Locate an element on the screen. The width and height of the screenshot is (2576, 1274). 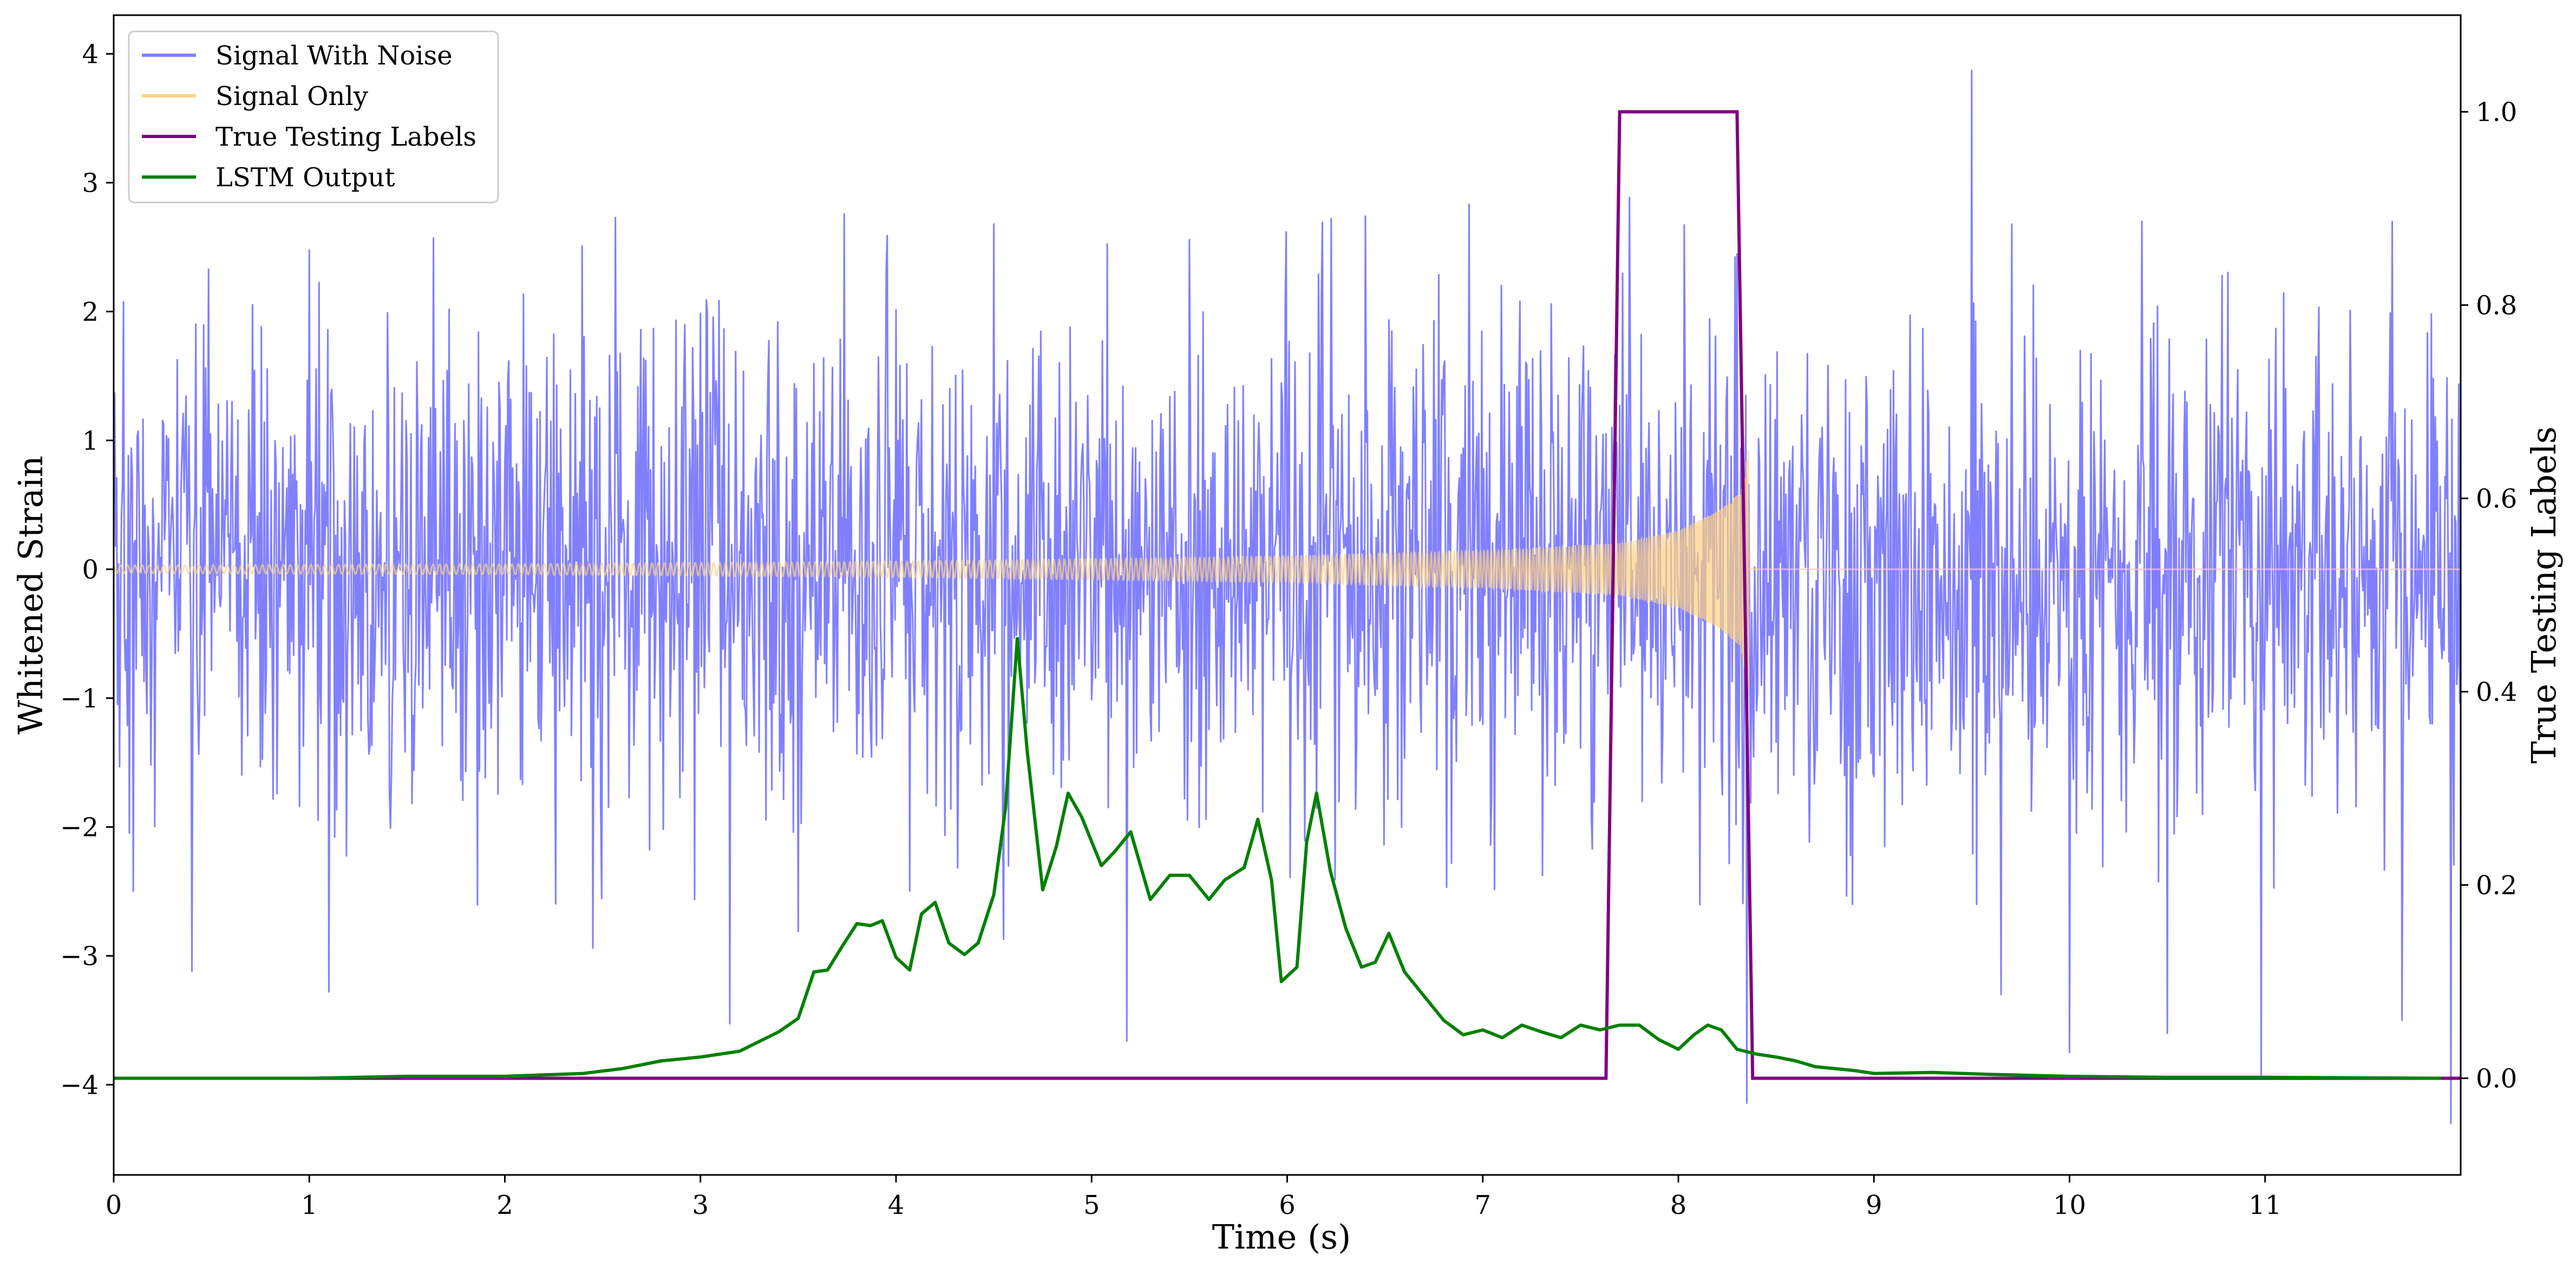
y-axis-right: 1.0 0.8 0.6 0.4 0.2 0.0 is located at coordinates (2489, 595).